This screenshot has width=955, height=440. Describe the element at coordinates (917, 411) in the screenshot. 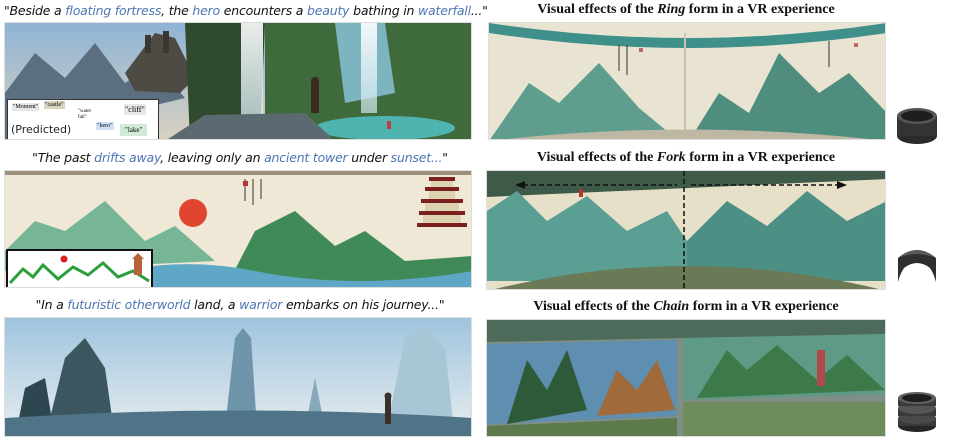

I see `chain-shape-icon` at that location.